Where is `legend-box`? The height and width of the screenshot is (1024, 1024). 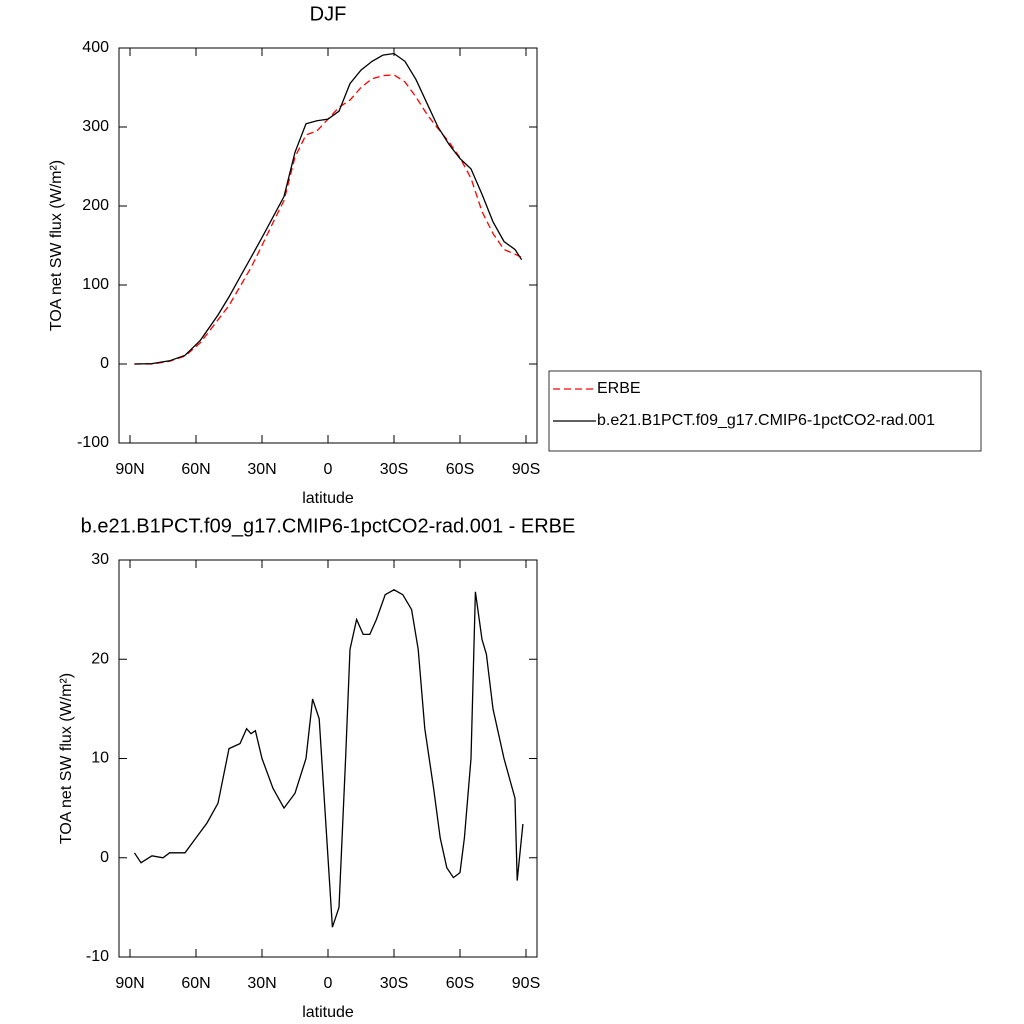 legend-box is located at coordinates (765, 411).